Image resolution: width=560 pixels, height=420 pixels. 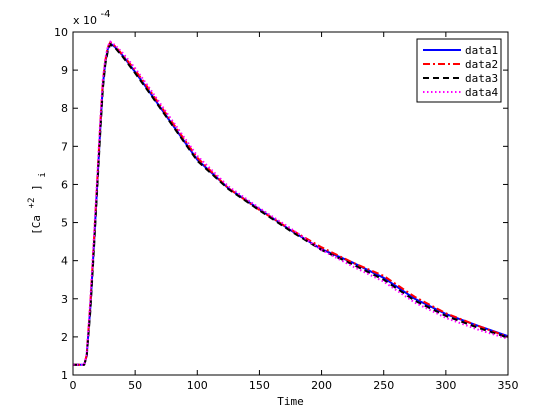 I want to click on y-axis-label-base: [Ca, so click(x=36, y=225).